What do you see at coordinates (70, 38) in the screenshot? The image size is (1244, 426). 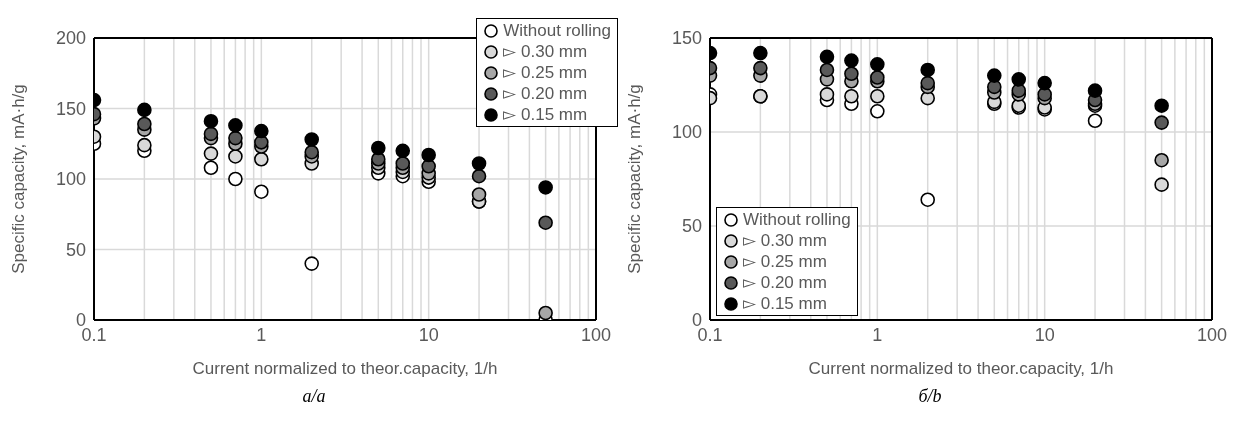 I see `y-tick-label: 200` at bounding box center [70, 38].